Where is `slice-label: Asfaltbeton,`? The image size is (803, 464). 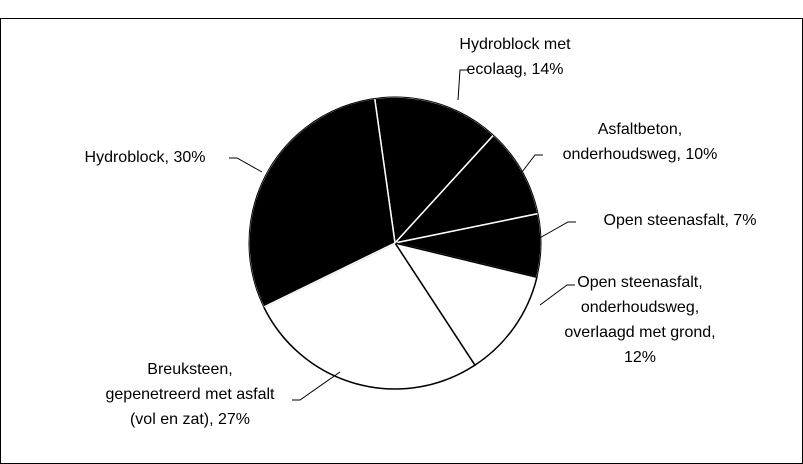 slice-label: Asfaltbeton, is located at coordinates (640, 129).